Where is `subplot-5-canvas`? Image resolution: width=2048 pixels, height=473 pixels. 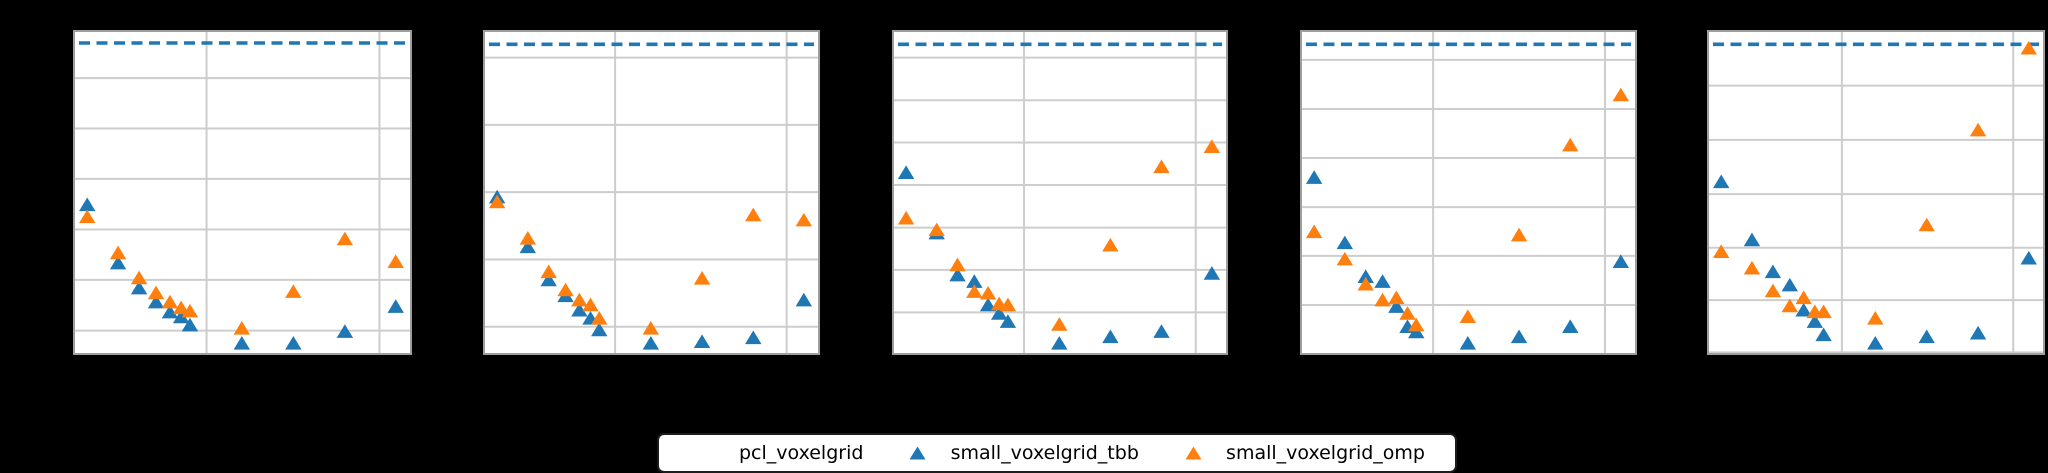
subplot-5-canvas is located at coordinates (1876, 192).